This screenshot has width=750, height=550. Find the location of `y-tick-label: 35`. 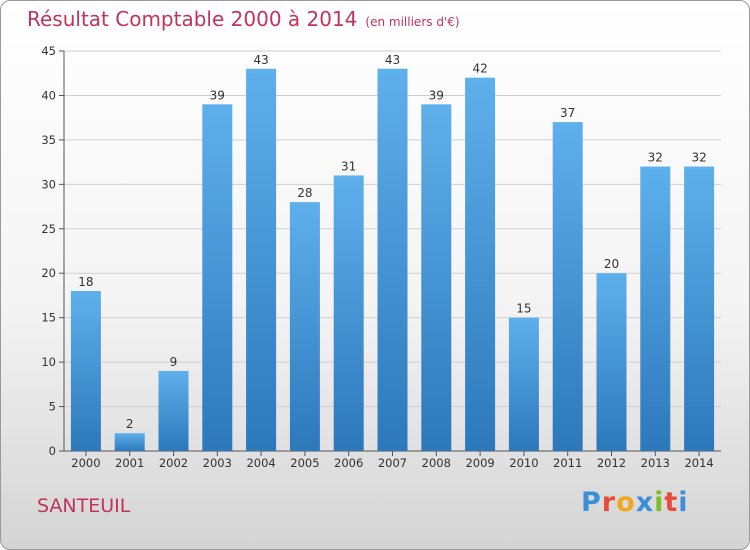

y-tick-label: 35 is located at coordinates (48, 140).